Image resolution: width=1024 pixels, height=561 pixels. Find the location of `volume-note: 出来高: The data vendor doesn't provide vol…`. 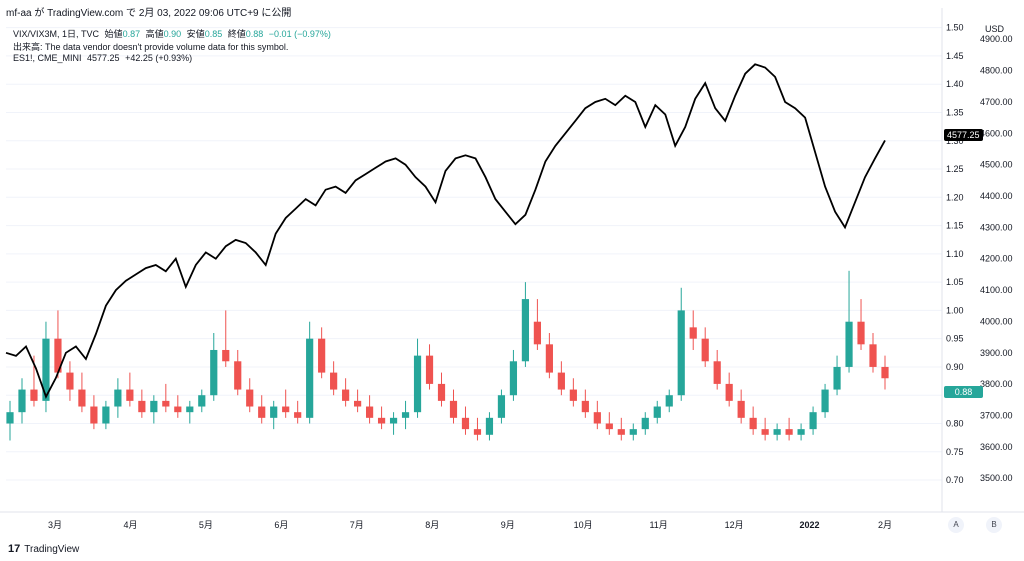

volume-note: 出来高: The data vendor doesn't provide vol… is located at coordinates (151, 47).